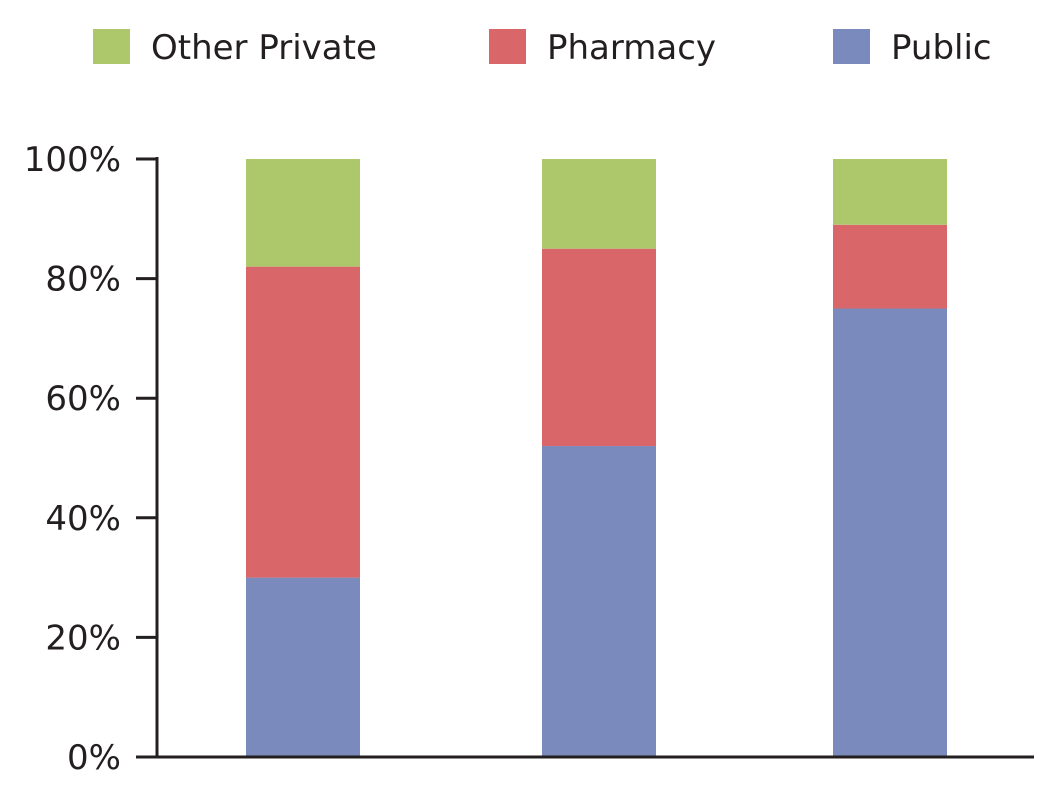 The width and height of the screenshot is (1054, 790). I want to click on legend-label: Public, so click(941, 48).